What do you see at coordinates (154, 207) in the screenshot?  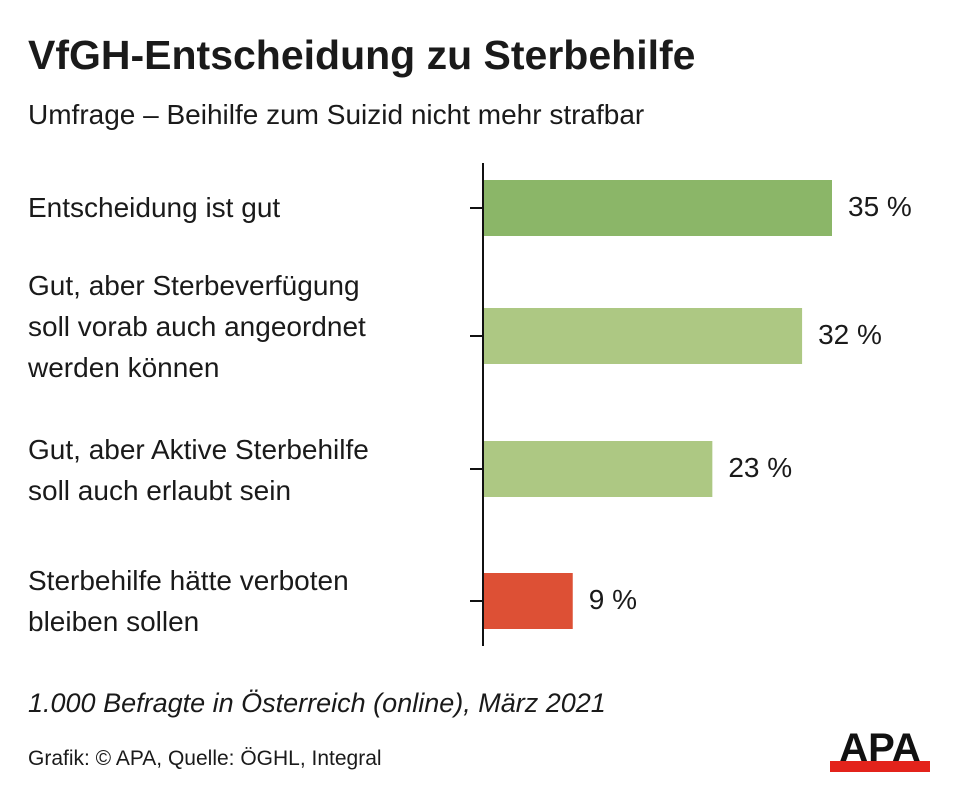 I see `category-label: Entscheidung ist gut` at bounding box center [154, 207].